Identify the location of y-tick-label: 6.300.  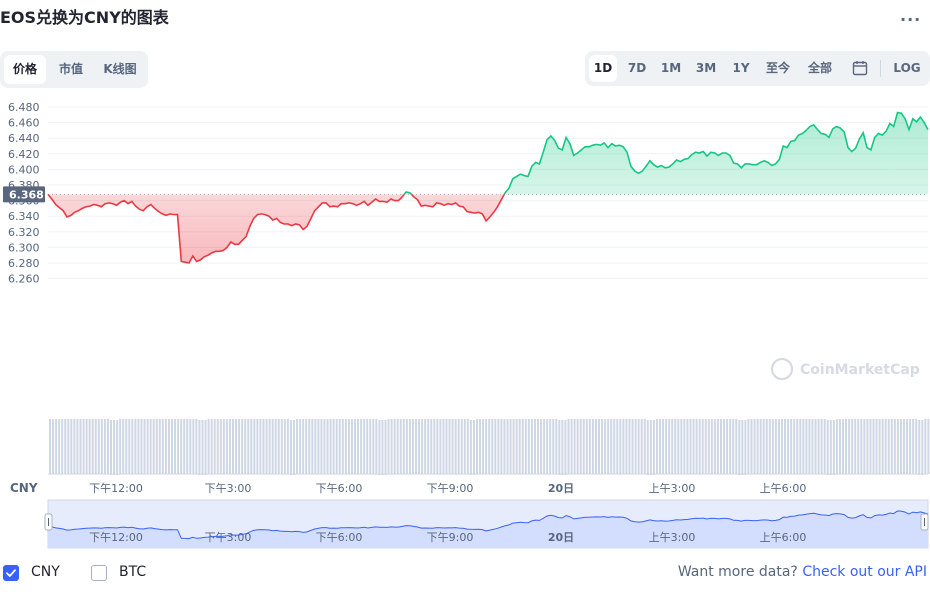
(24, 247).